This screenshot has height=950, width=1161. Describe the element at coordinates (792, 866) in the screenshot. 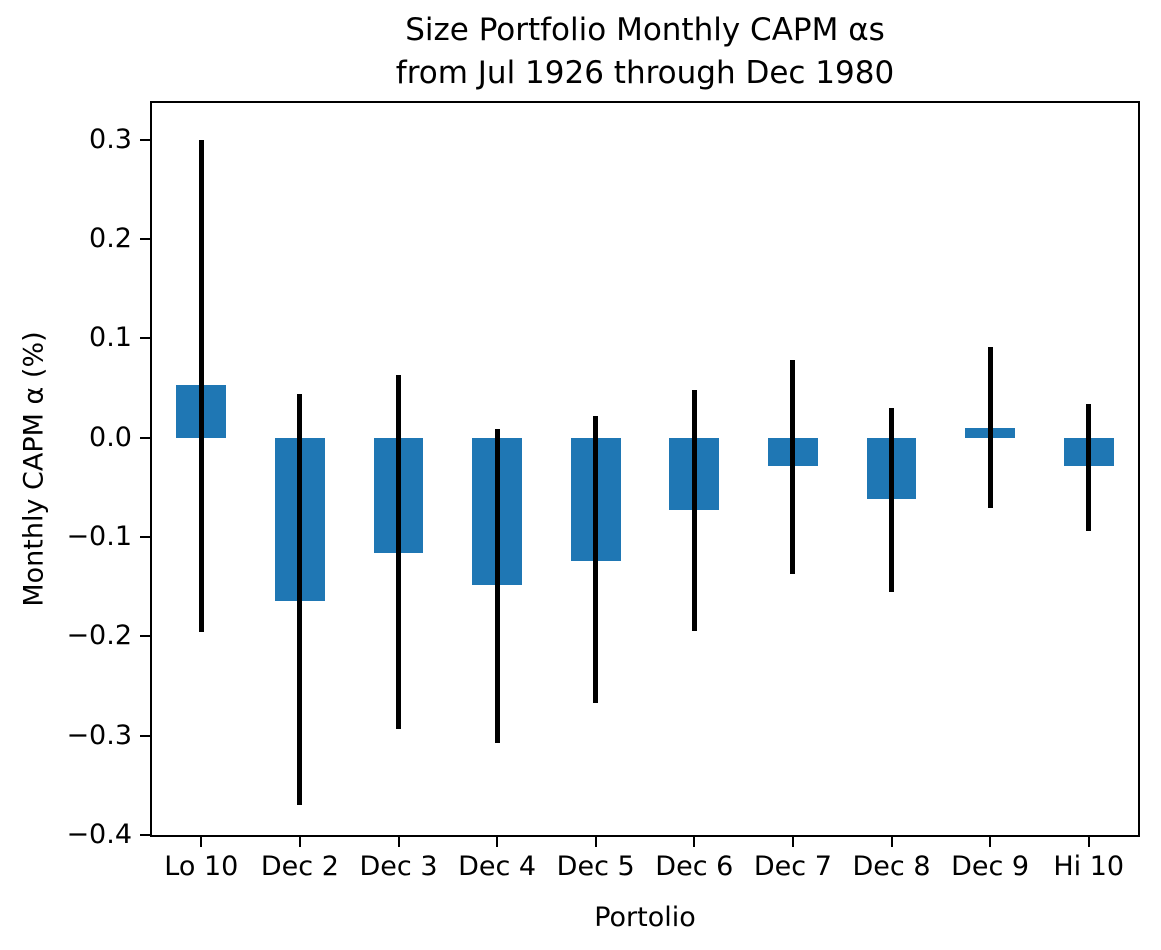

I see `x-tick-label-dec-7: Dec 7` at that location.